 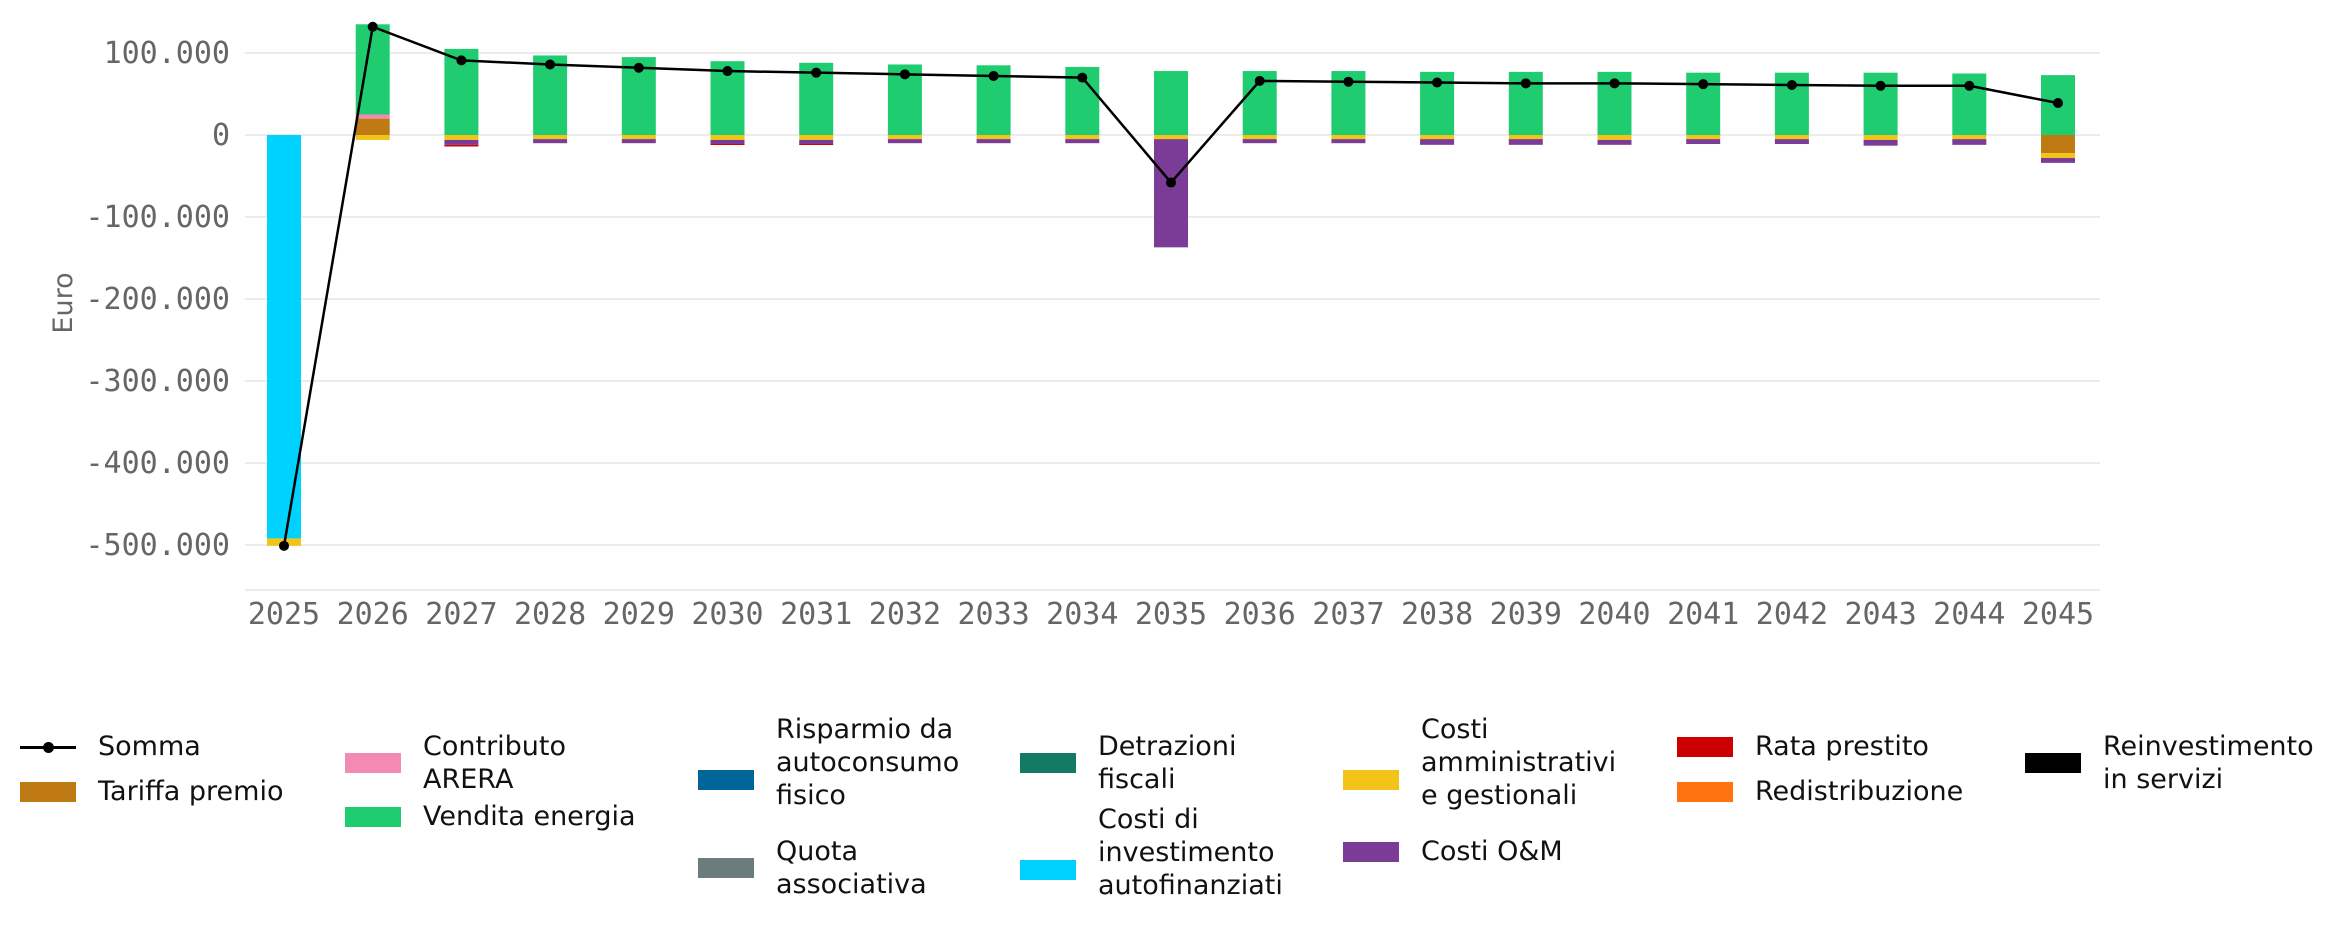 I want to click on x-tick-label: 2026, so click(x=373, y=614).